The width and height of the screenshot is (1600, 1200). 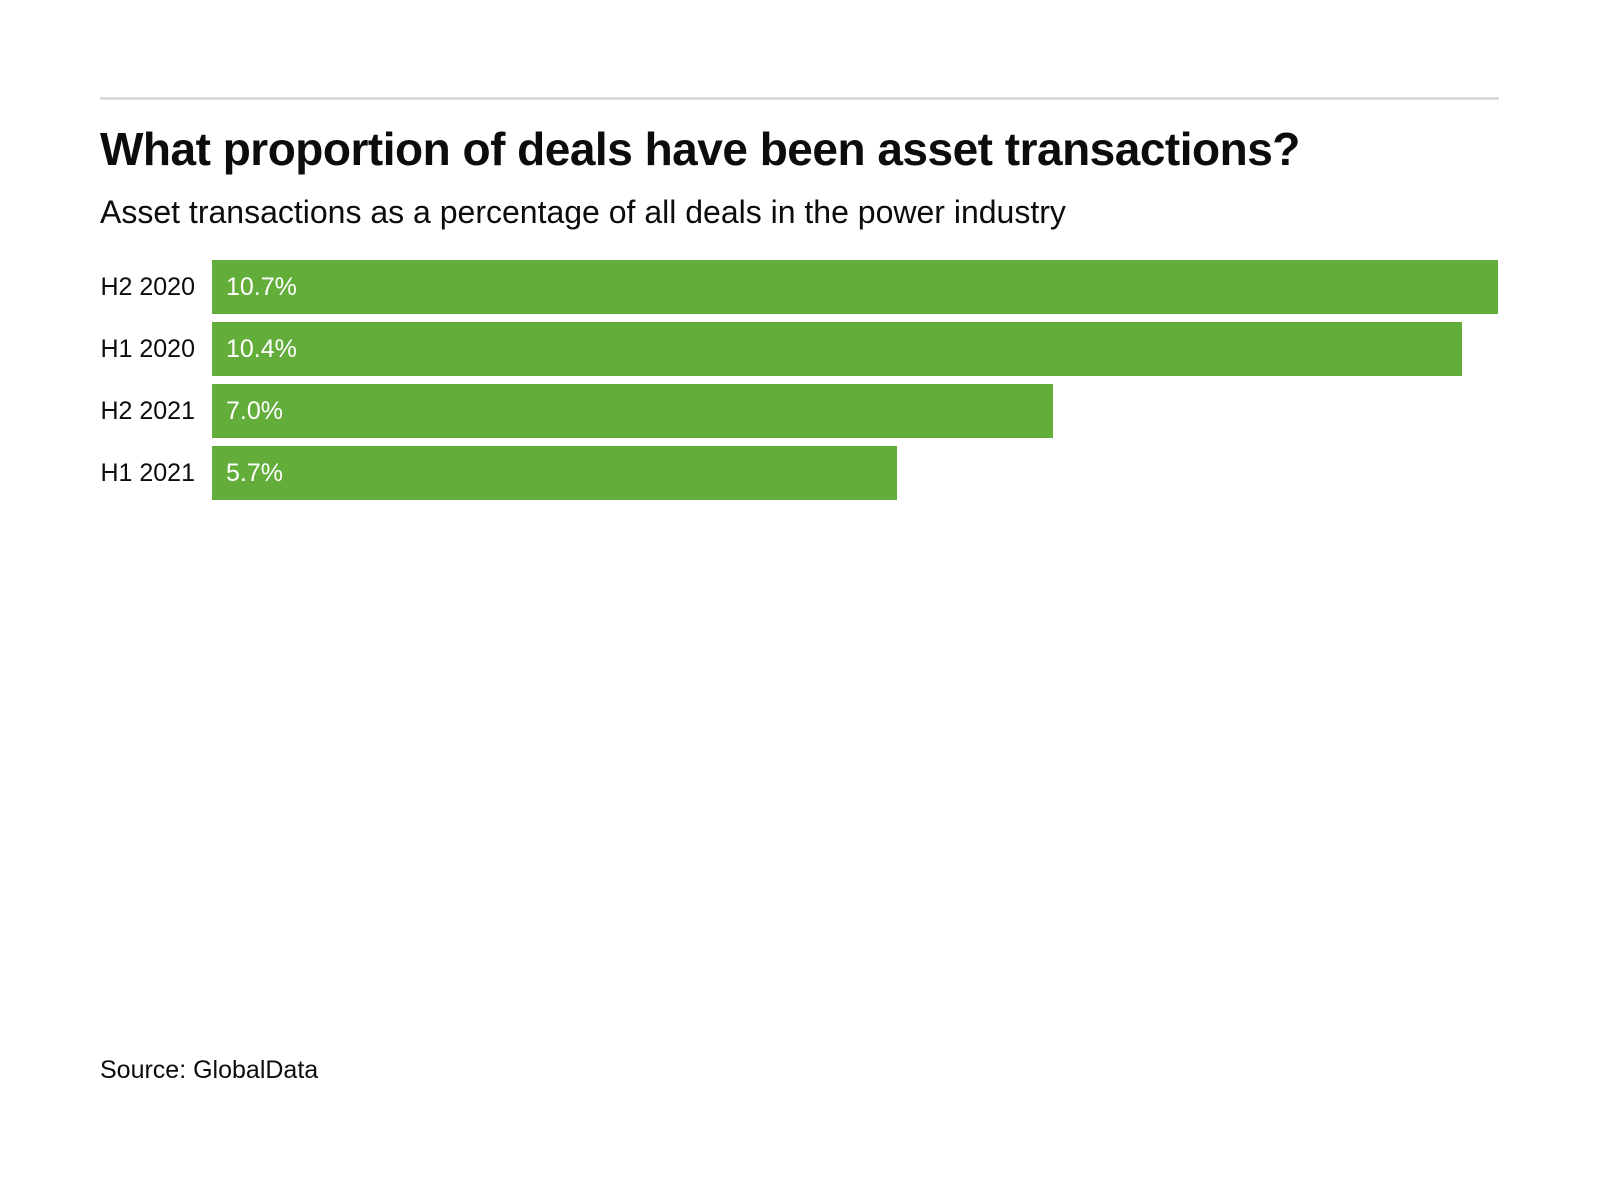 What do you see at coordinates (855, 287) in the screenshot?
I see `bar: 10.7%` at bounding box center [855, 287].